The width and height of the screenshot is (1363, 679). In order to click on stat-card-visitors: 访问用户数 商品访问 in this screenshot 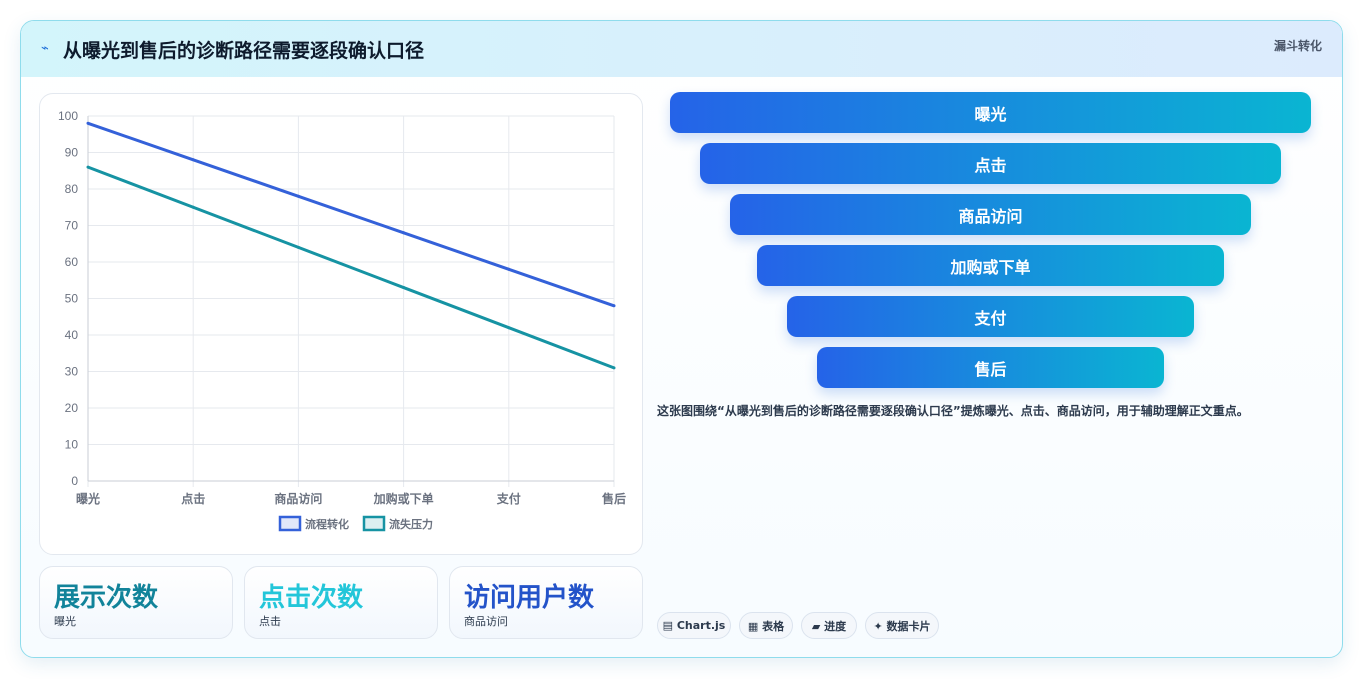, I will do `click(546, 602)`.